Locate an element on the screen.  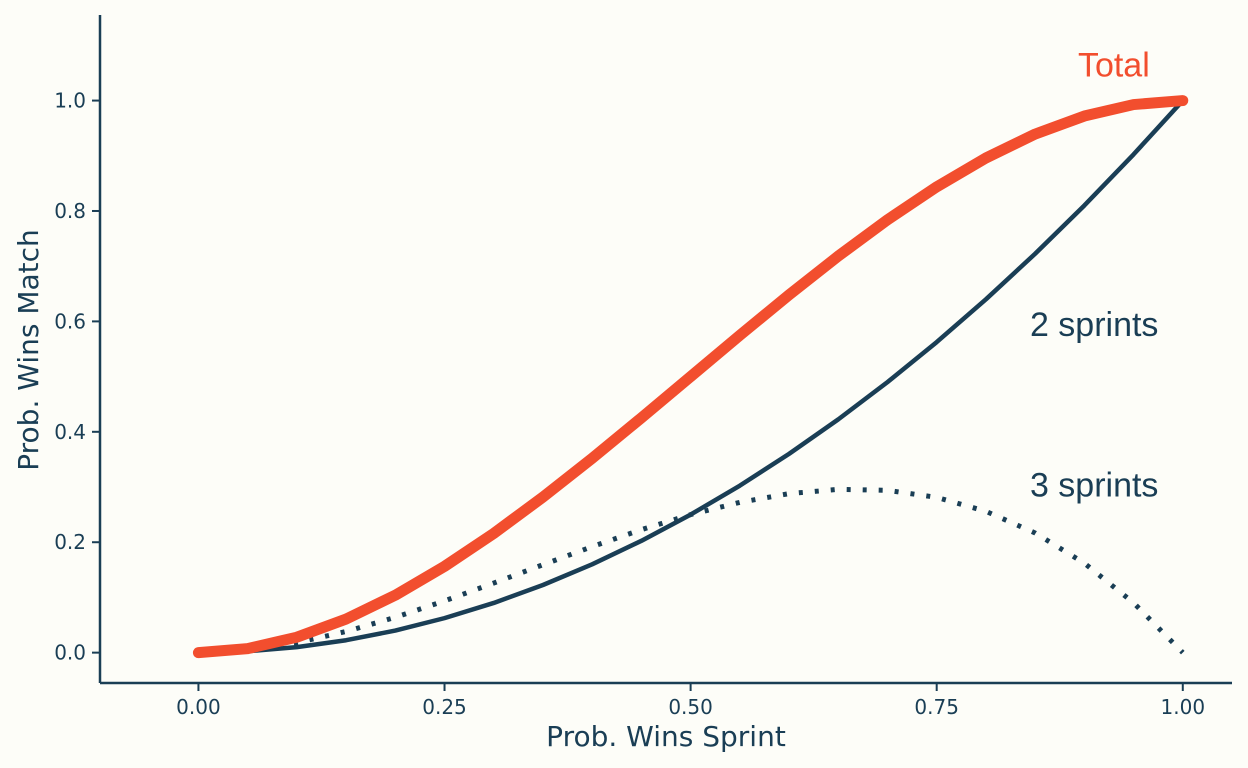
y-tick-label: 1.0 is located at coordinates (70, 101).